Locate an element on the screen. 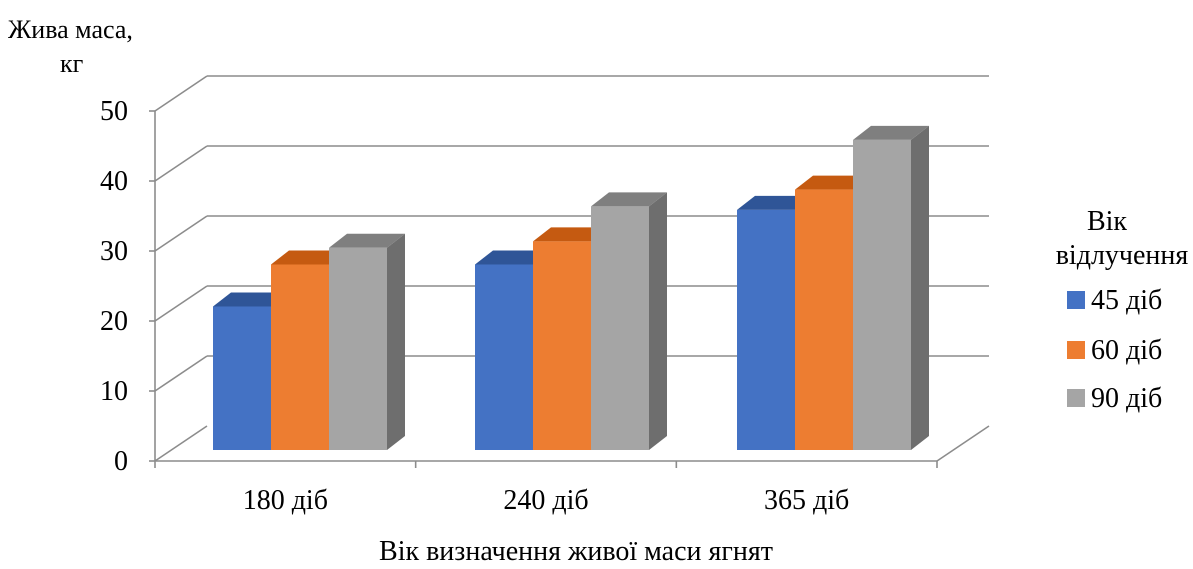  legend: Вік відлучення 45 діб 60 діб 90 діб is located at coordinates (1122, 310).